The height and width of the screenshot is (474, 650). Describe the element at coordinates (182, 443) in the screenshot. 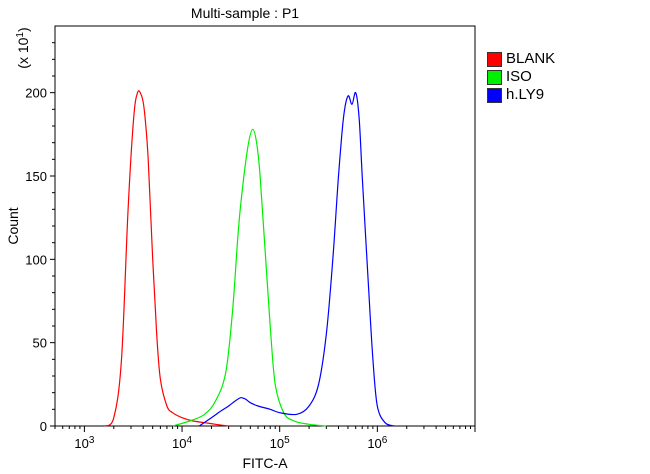

I see `x-tick-label: 10⁴` at that location.